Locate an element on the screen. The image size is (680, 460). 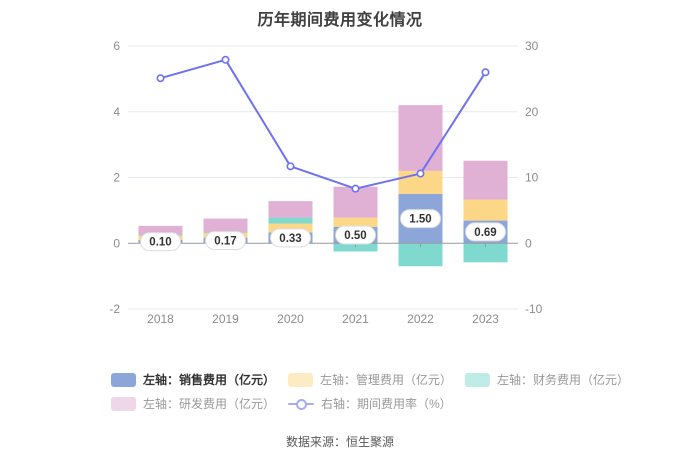
bar-data-label: 1.50 is located at coordinates (420, 220).